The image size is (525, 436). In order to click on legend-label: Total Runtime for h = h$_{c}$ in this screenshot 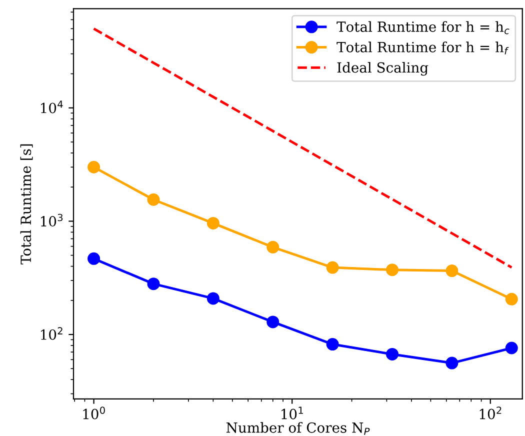, I will do `click(423, 27)`.